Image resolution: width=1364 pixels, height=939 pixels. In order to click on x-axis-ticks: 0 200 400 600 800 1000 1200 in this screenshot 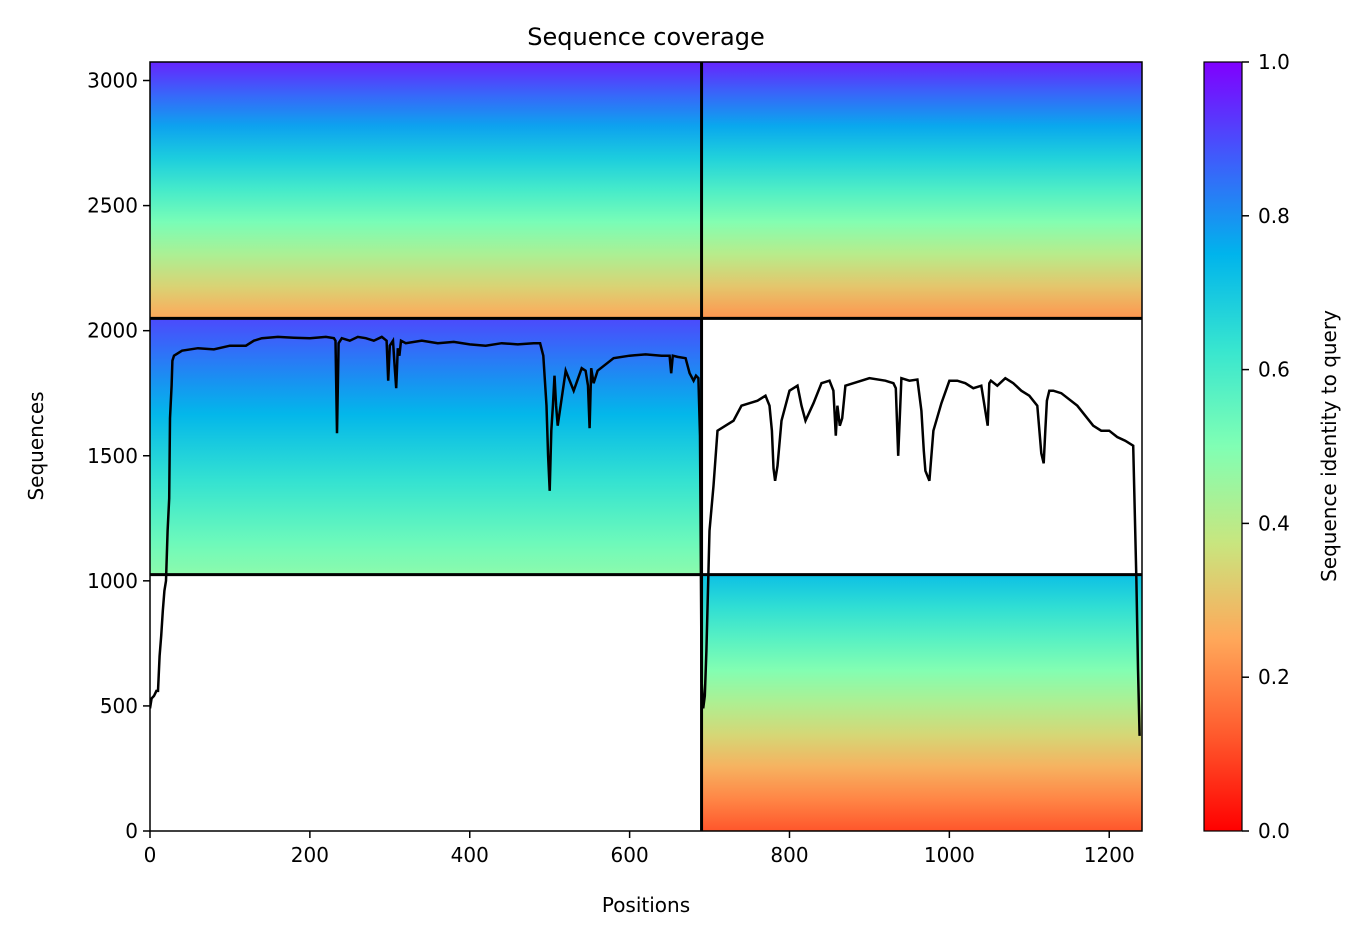, I will do `click(639, 849)`.